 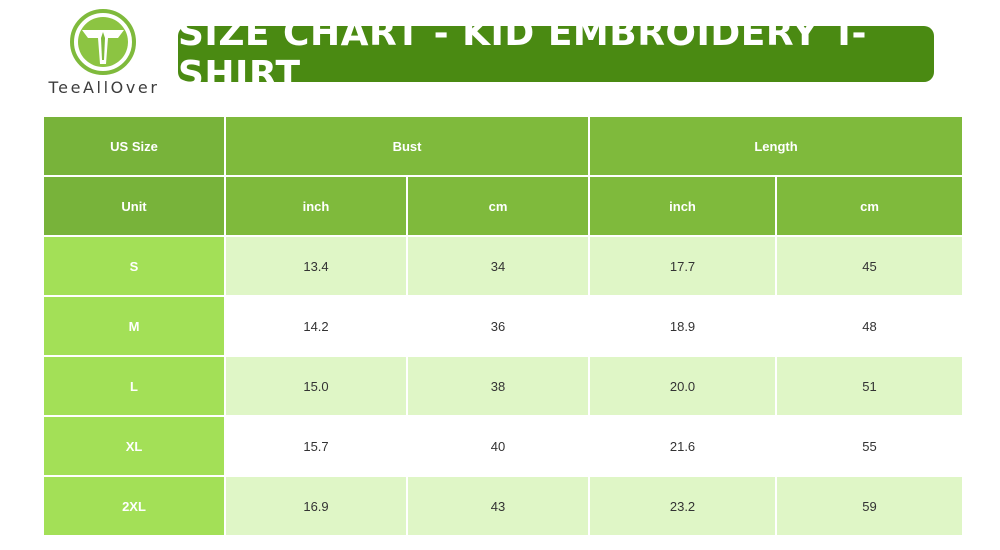 I want to click on table-row: M 14.2 36 18.9 48, so click(x=503, y=326).